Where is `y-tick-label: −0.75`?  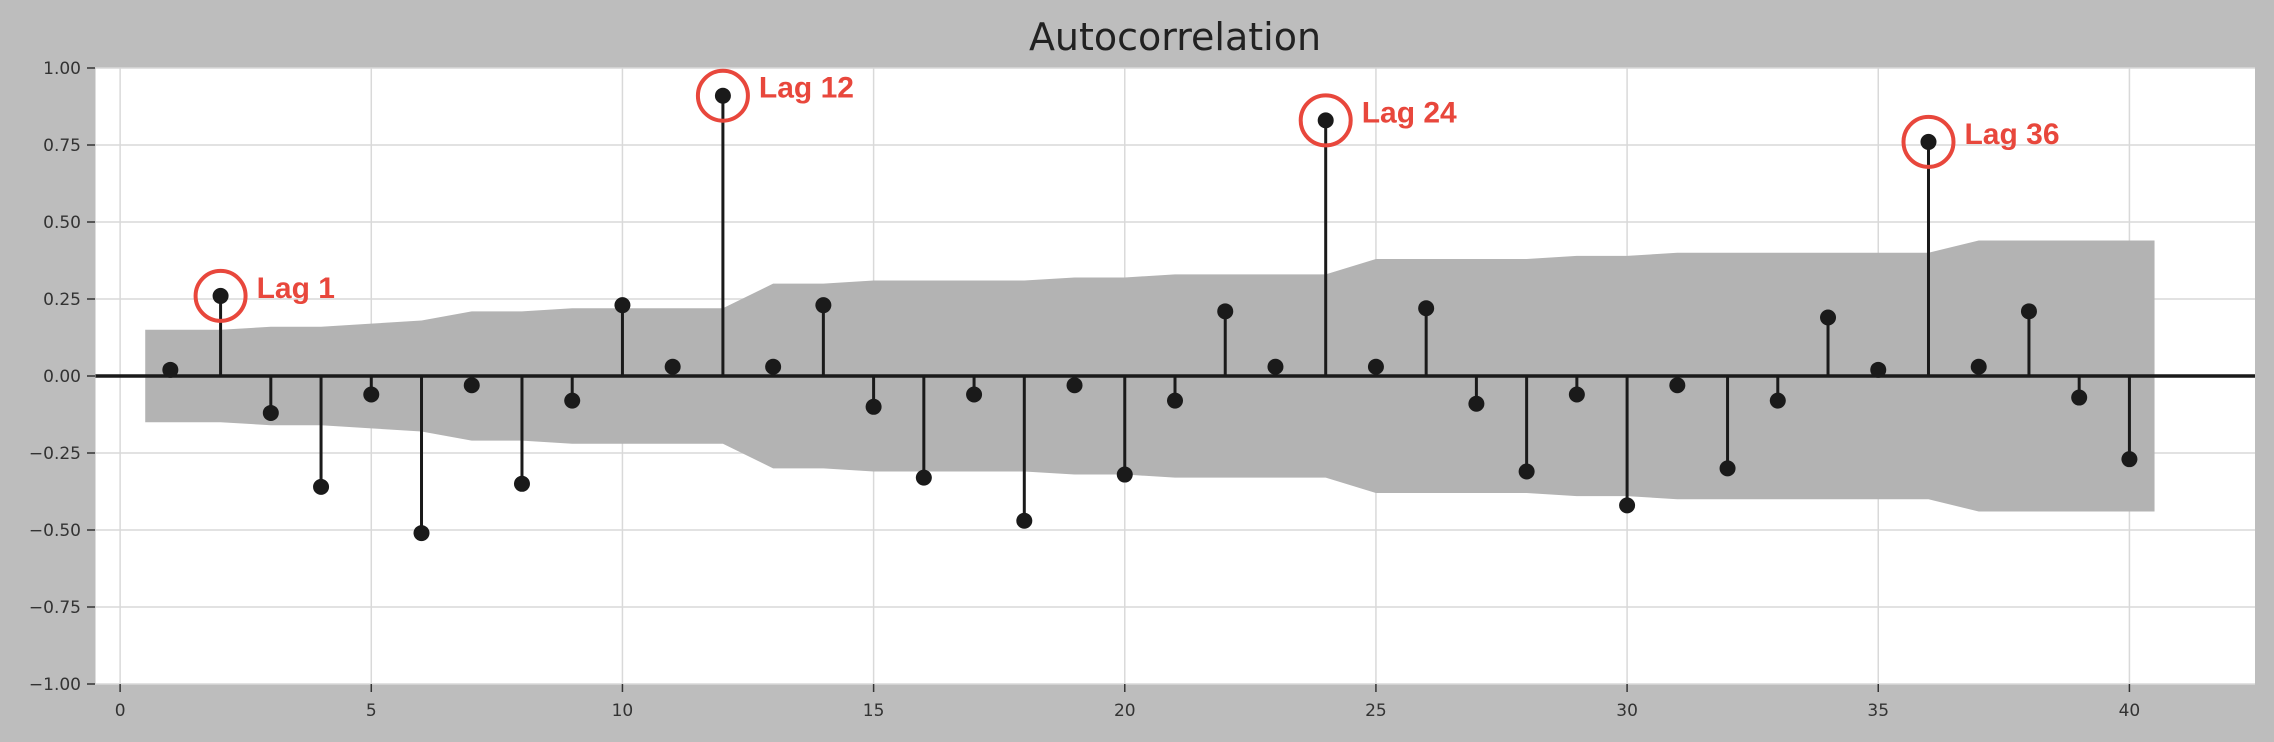 y-tick-label: −0.75 is located at coordinates (55, 608).